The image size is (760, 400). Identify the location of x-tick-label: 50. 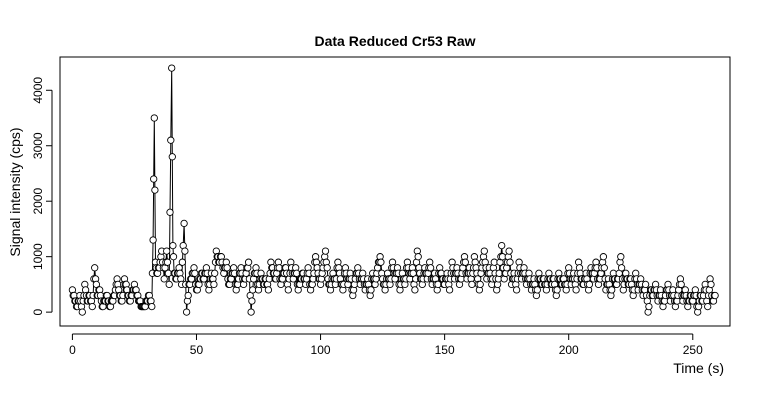
(197, 350).